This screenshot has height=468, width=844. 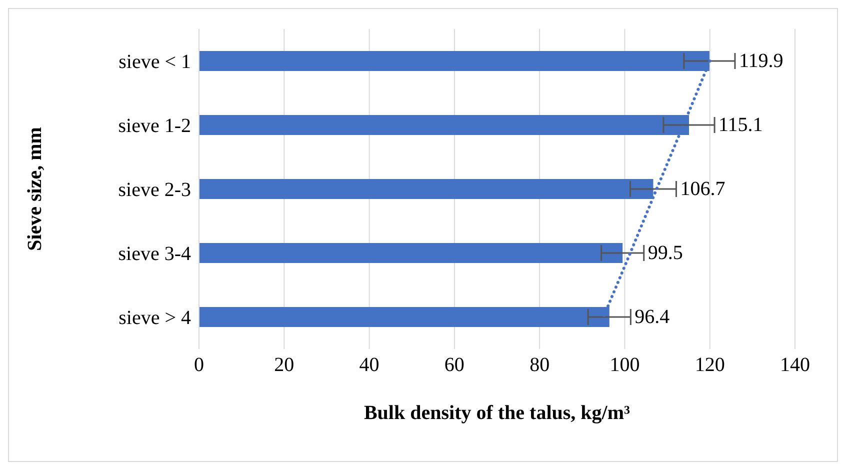 I want to click on data-label: 119.9, so click(x=761, y=61).